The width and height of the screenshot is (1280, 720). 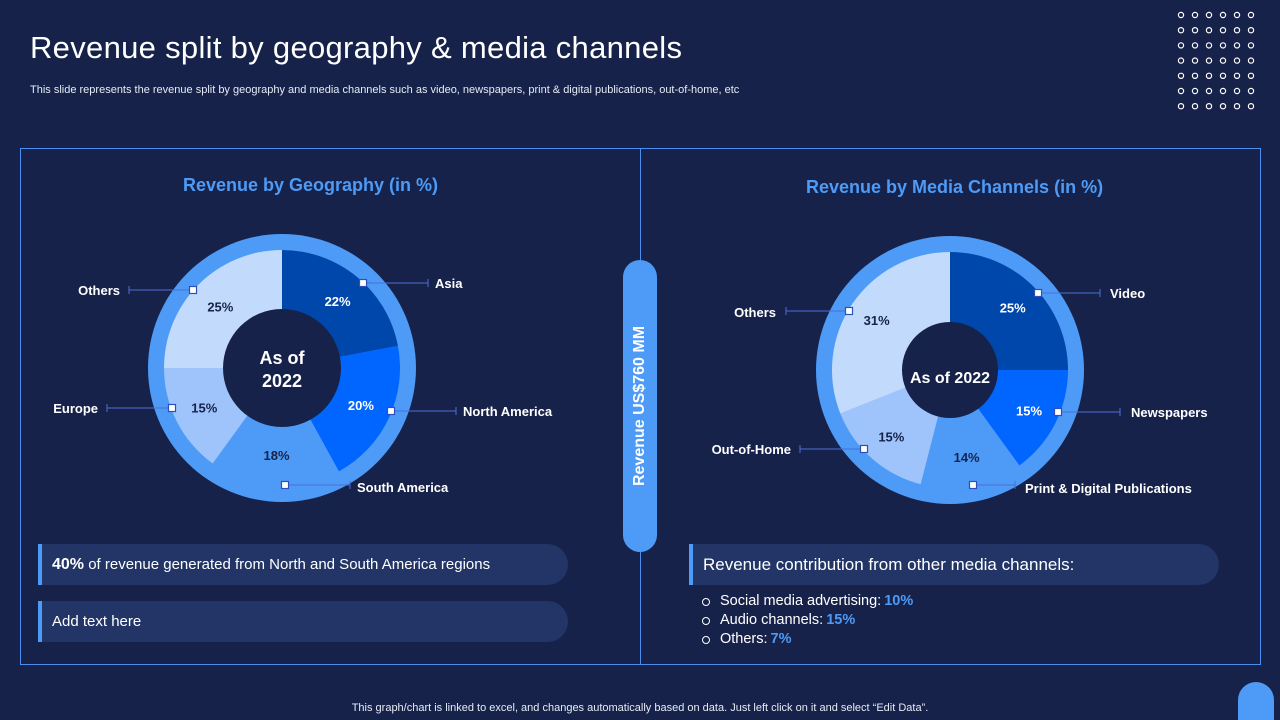 What do you see at coordinates (75, 408) in the screenshot?
I see `category-label: Europe` at bounding box center [75, 408].